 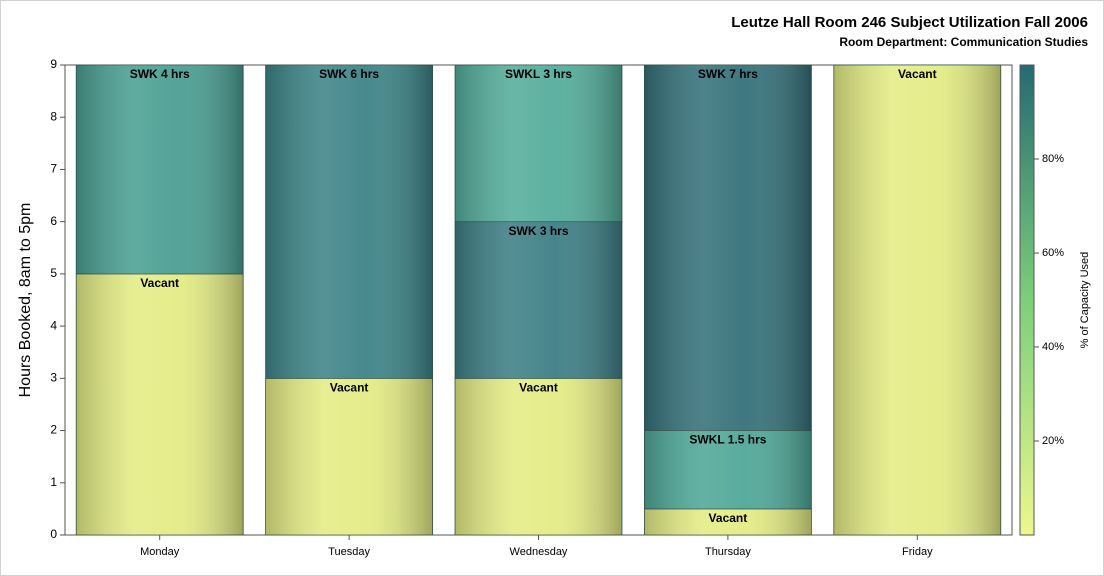 What do you see at coordinates (1053, 159) in the screenshot?
I see `colorbar-tick-label: 80%` at bounding box center [1053, 159].